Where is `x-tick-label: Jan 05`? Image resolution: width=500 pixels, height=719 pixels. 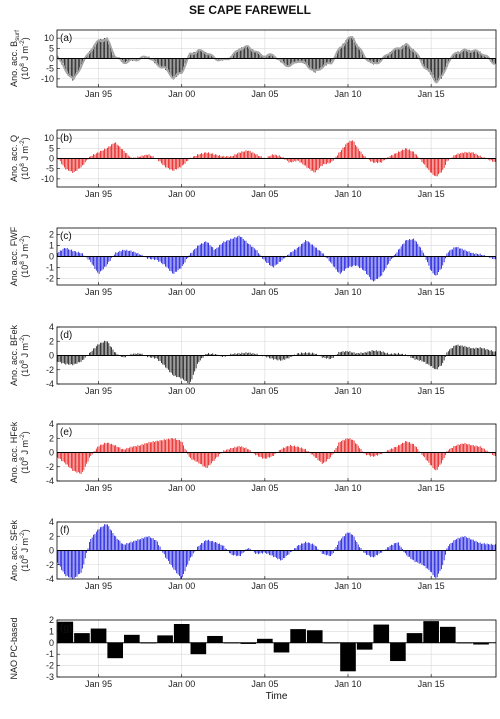
x-tick-label: Jan 05 is located at coordinates (264, 684).